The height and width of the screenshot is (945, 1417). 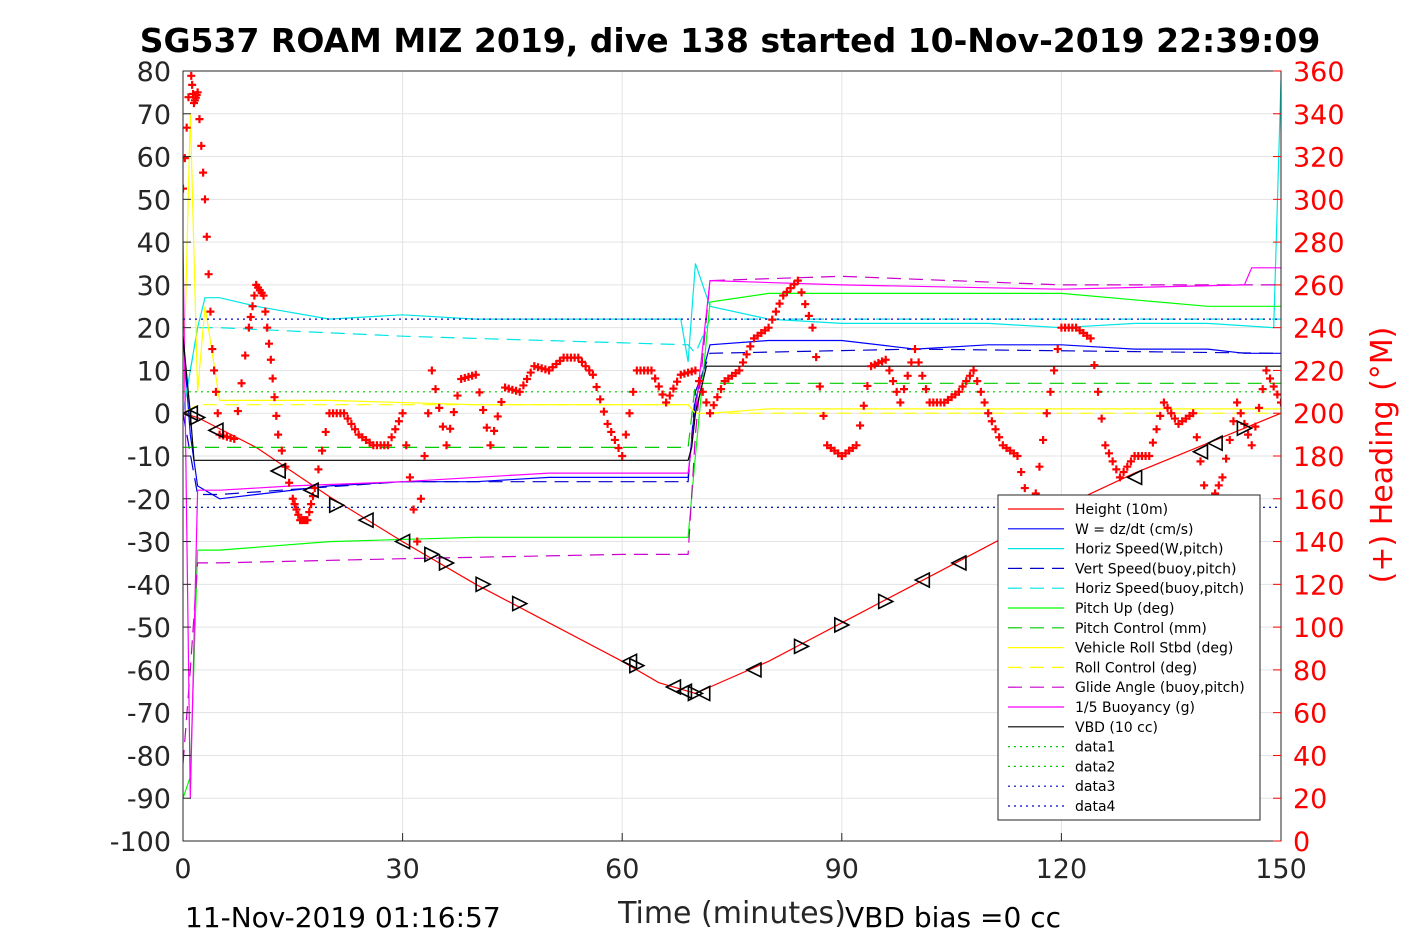 What do you see at coordinates (1310, 714) in the screenshot?
I see `right-tick-label: 60` at bounding box center [1310, 714].